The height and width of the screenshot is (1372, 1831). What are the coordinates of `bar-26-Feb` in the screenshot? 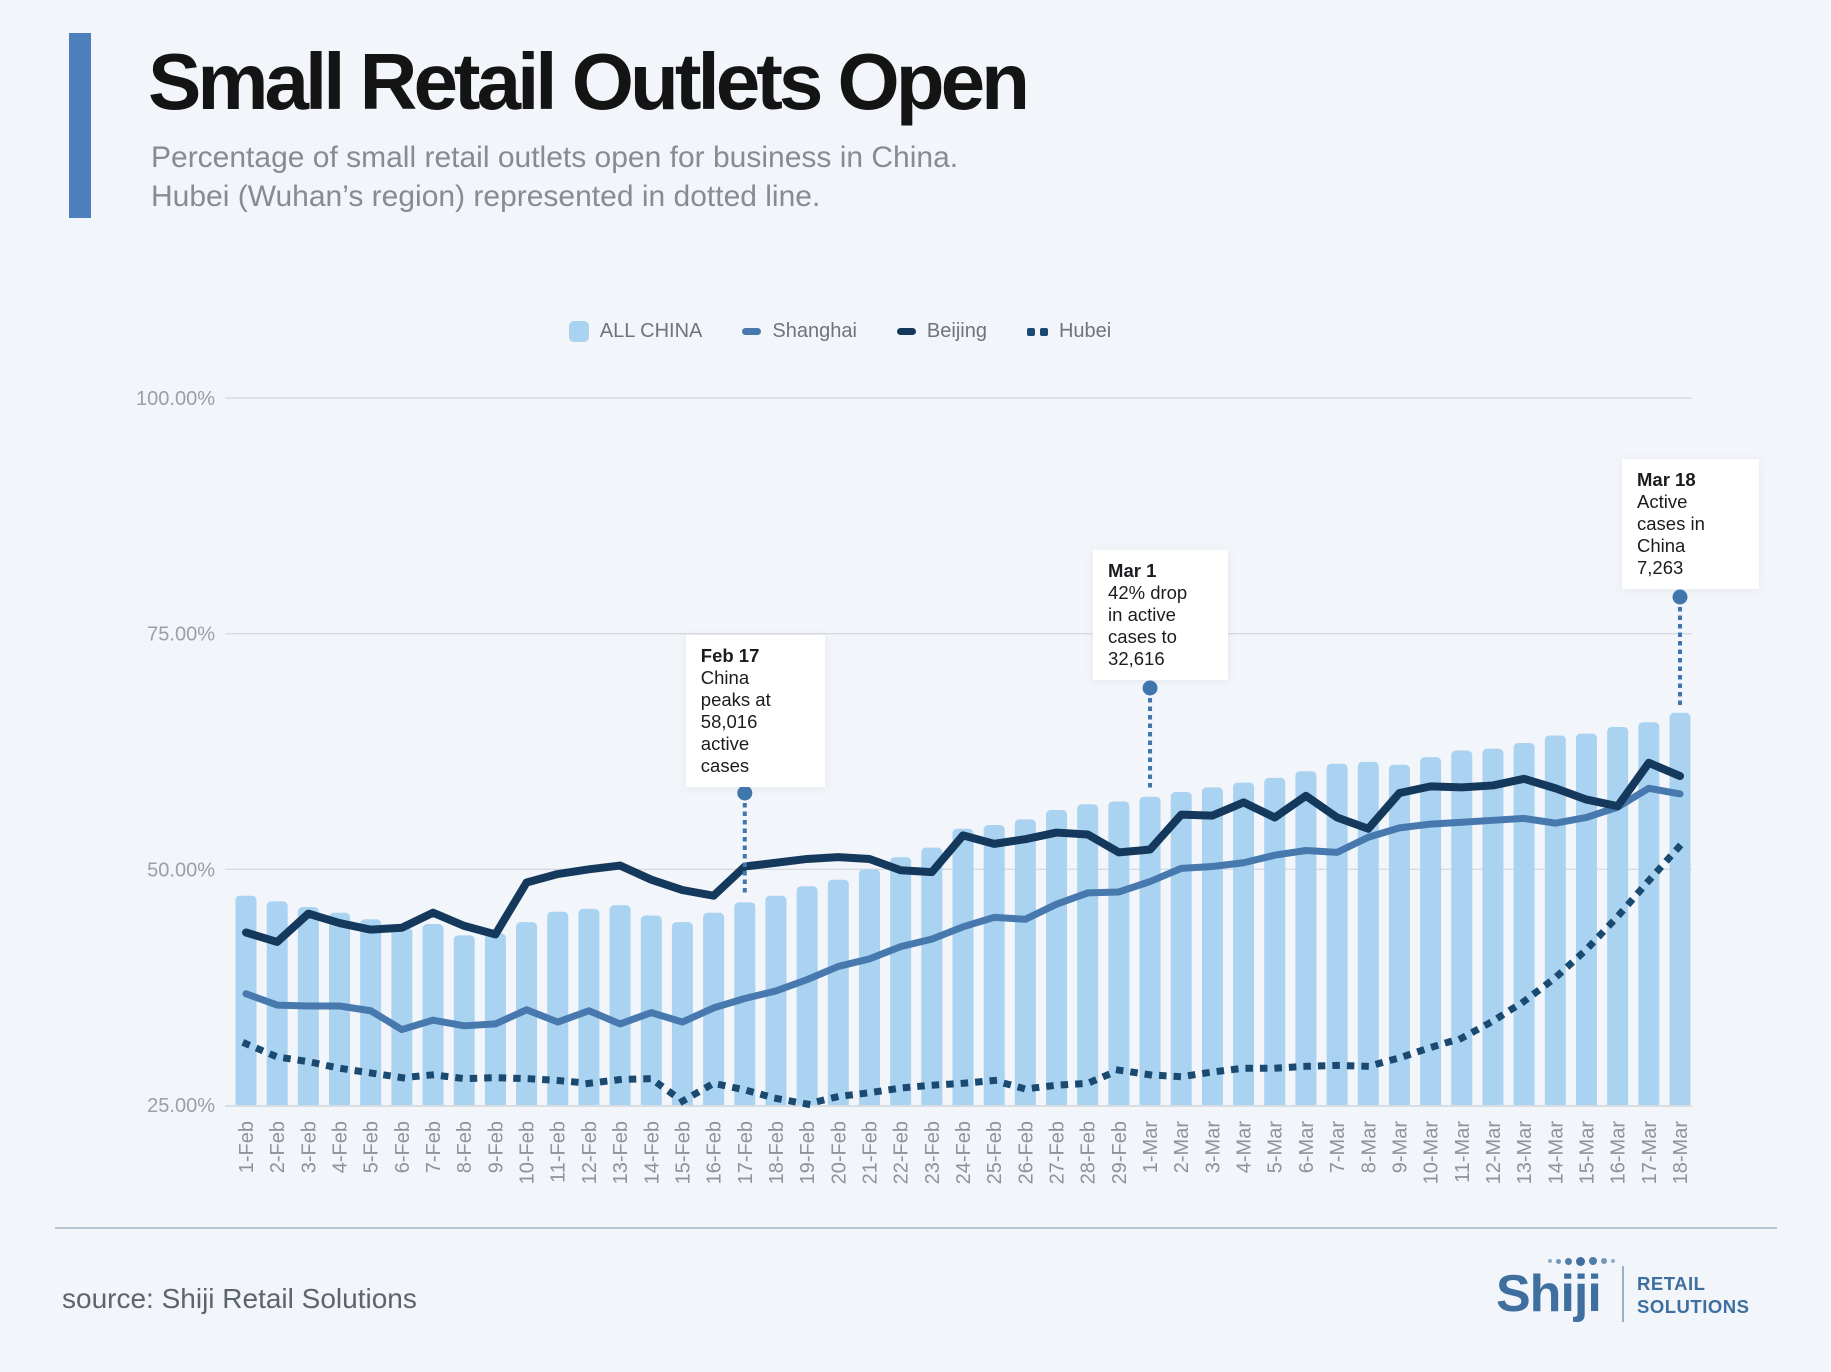 It's located at (1025, 962).